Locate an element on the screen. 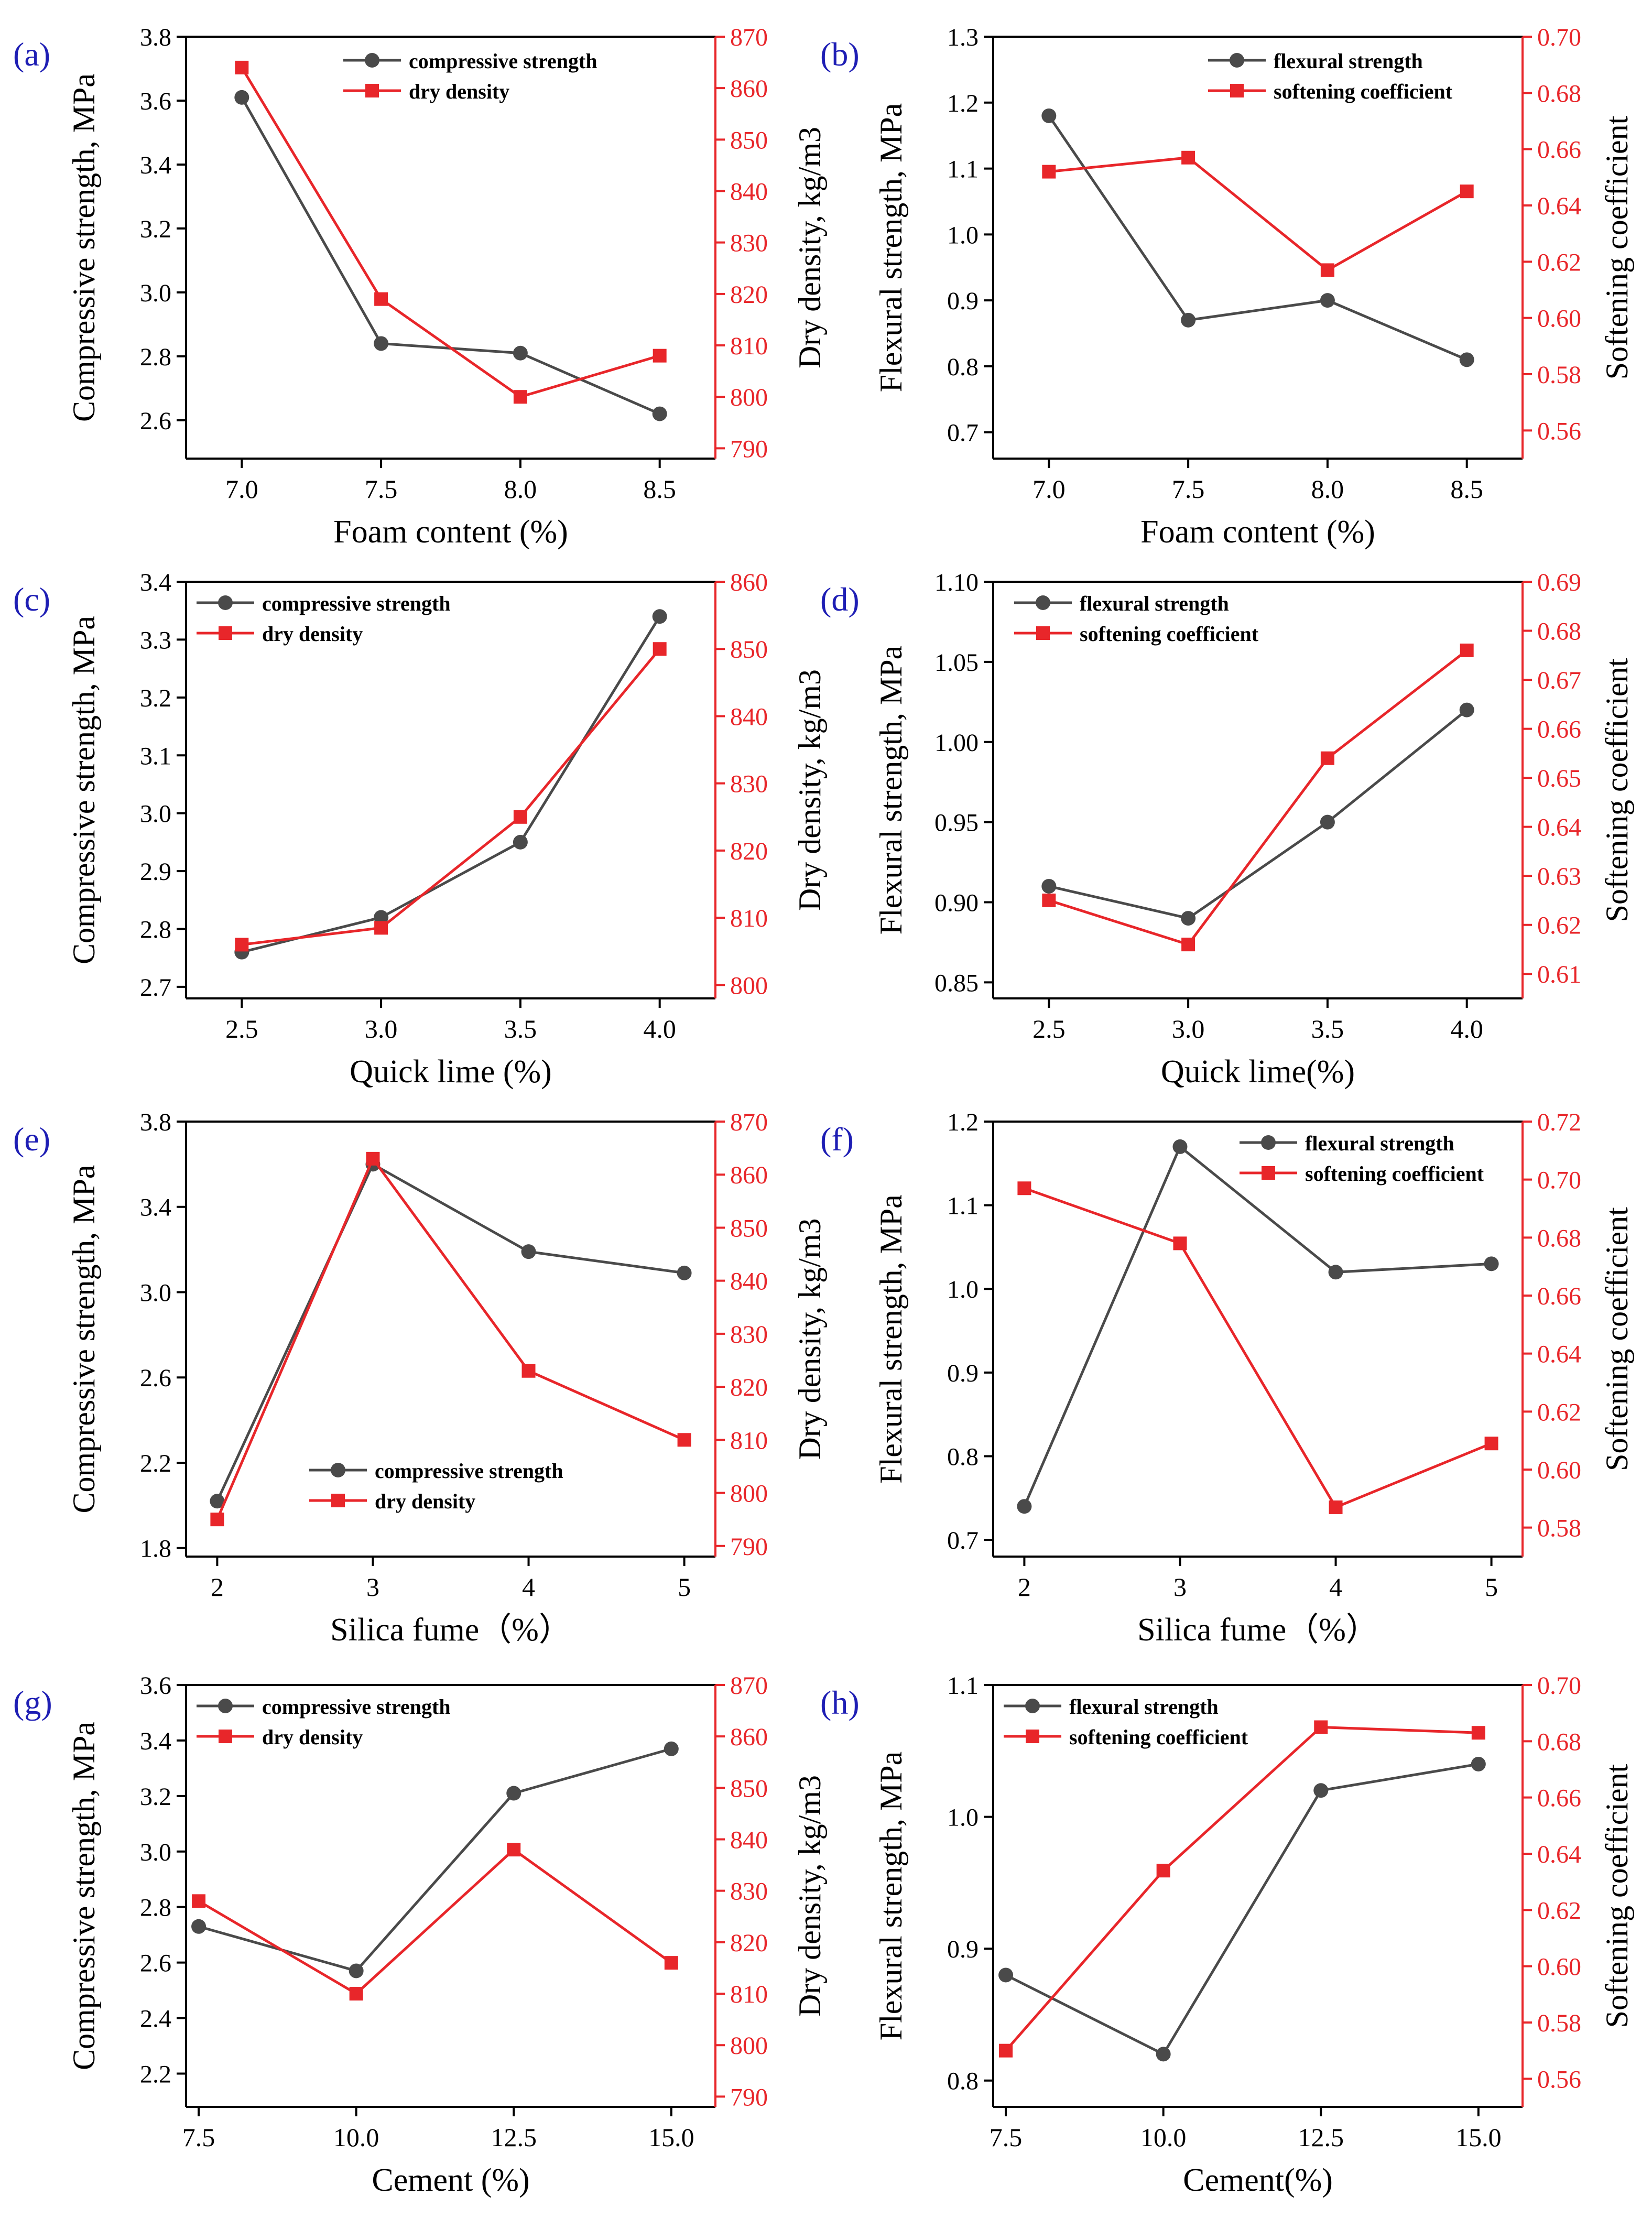 The image size is (1652, 2229). right-y-tick-label: 830 is located at coordinates (749, 1892).